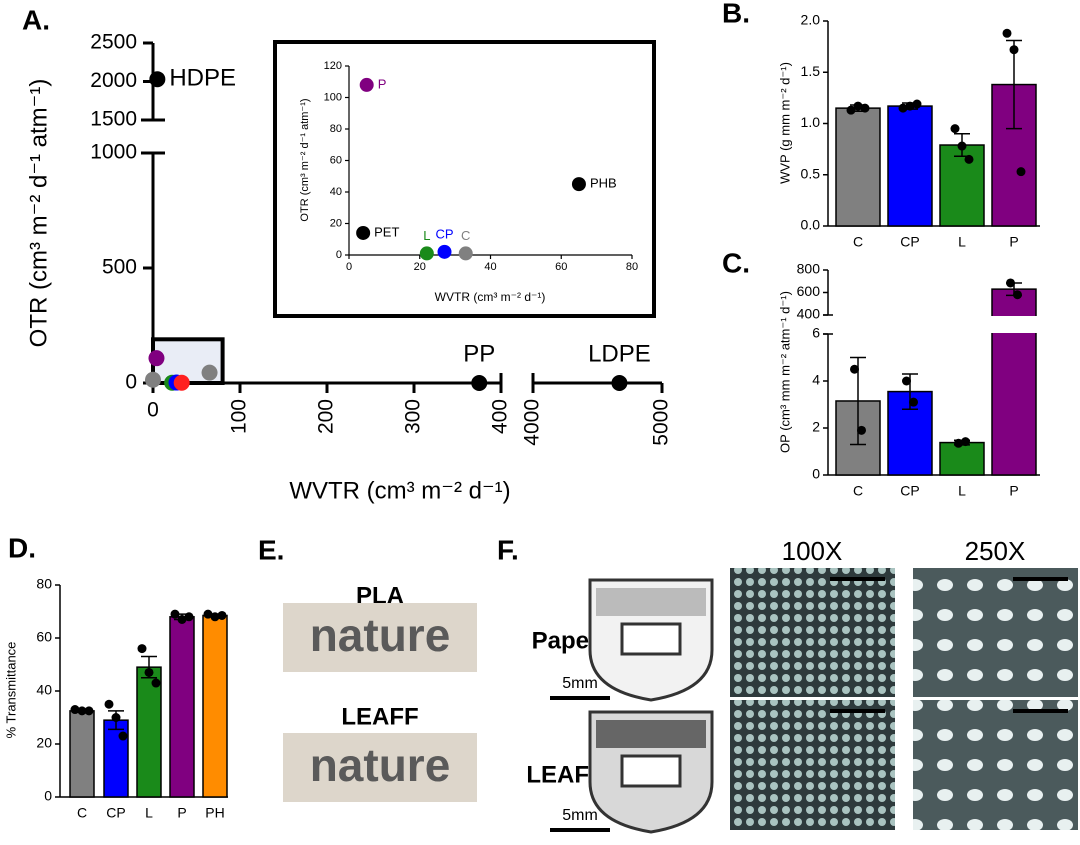  What do you see at coordinates (811, 20) in the screenshot?
I see `y-tick-label: 2.0` at bounding box center [811, 20].